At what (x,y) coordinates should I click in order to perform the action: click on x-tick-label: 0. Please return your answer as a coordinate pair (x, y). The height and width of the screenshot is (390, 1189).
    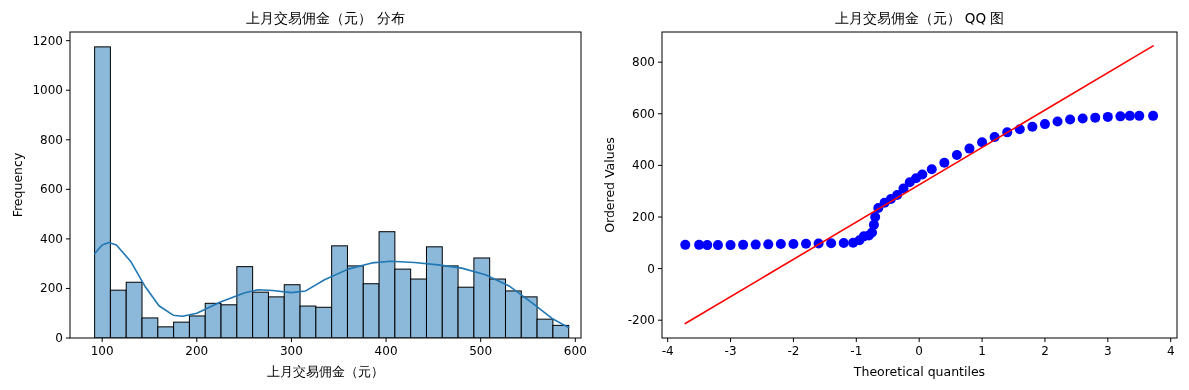
    Looking at the image, I should click on (919, 351).